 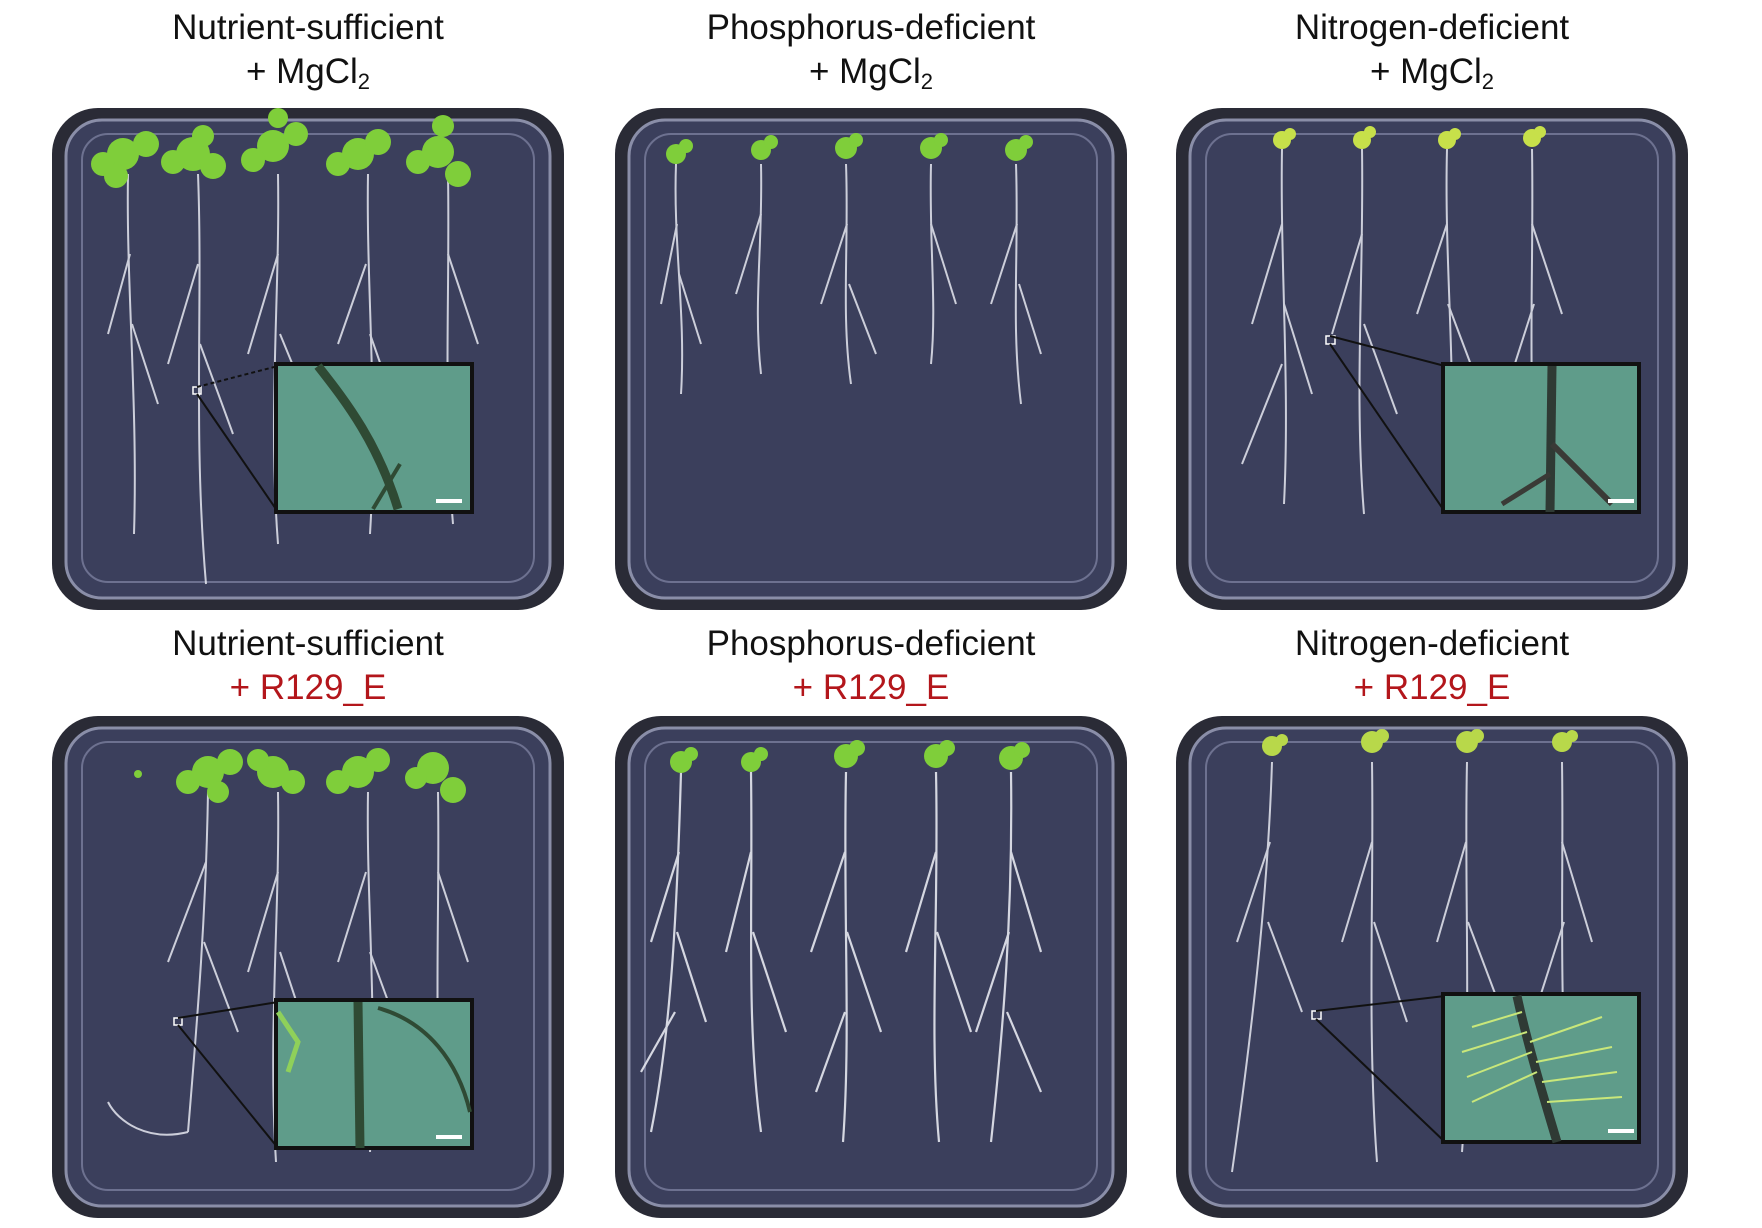 I want to click on panel-phosphorus-deficient-r129e: Phosphorus-deficient + R129_E, so click(x=871, y=924).